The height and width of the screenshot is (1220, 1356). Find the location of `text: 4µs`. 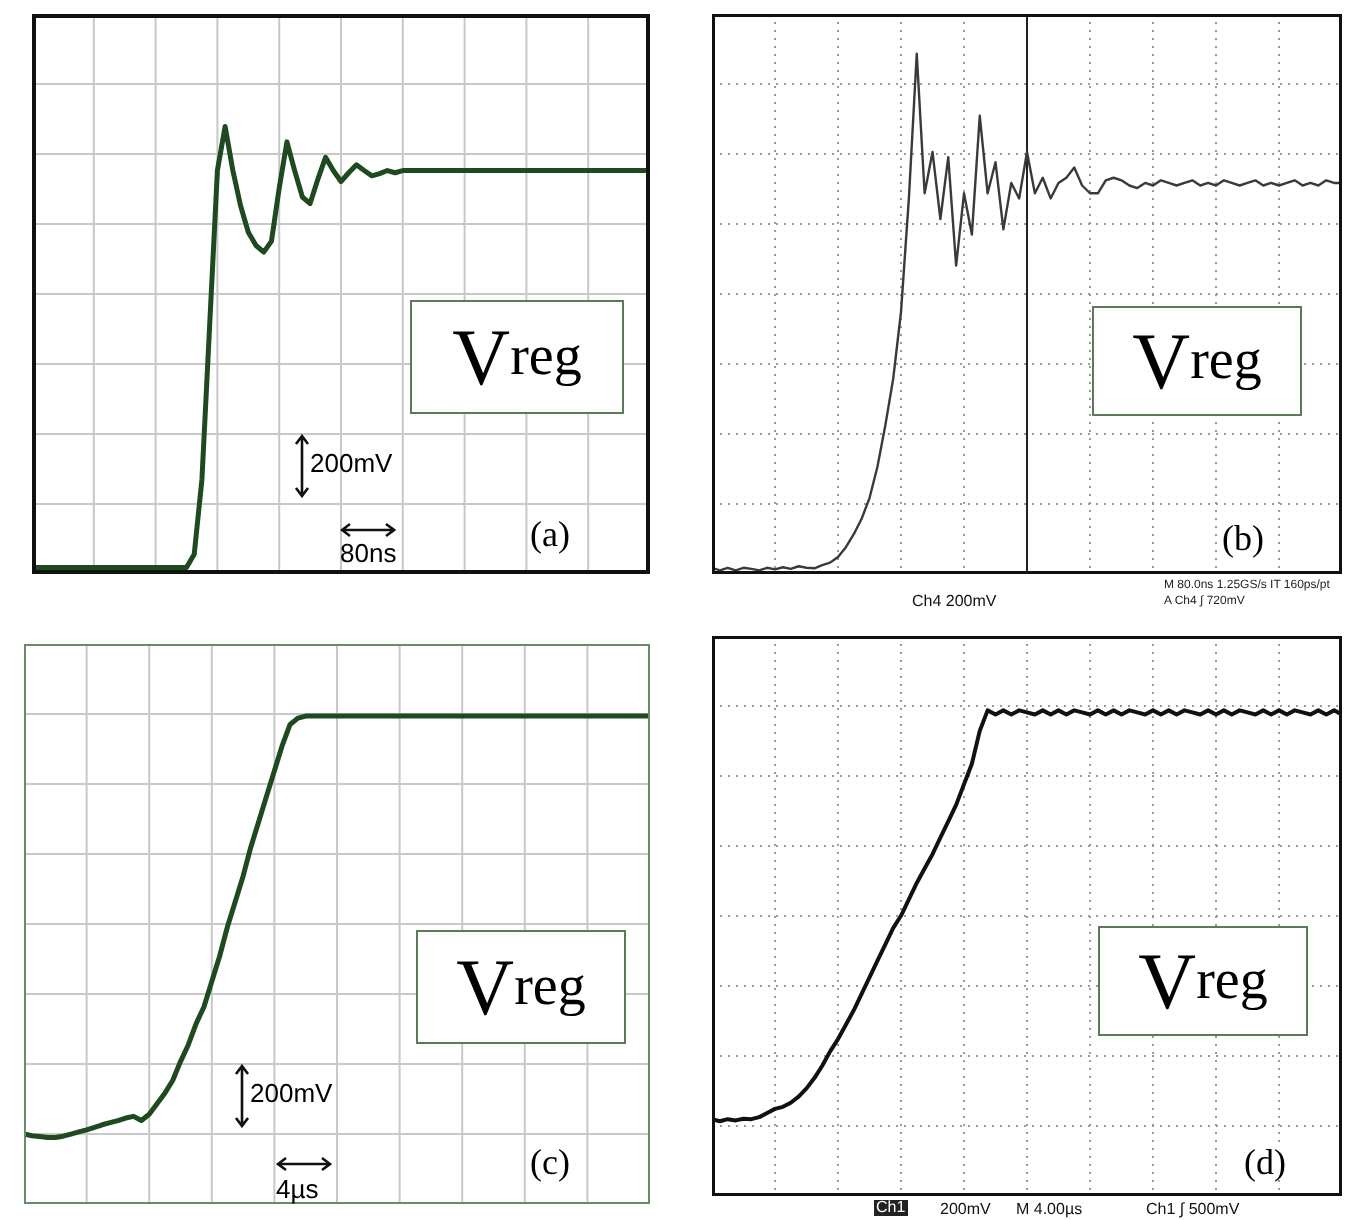

text: 4µs is located at coordinates (297, 1189).